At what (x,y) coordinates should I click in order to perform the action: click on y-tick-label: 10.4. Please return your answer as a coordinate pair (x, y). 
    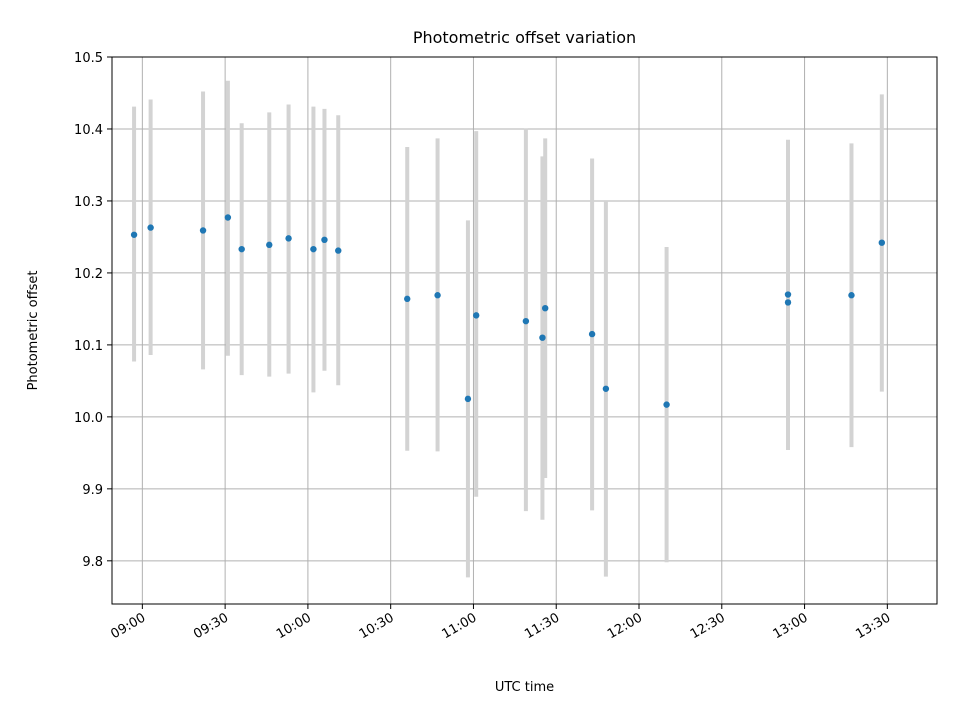
    Looking at the image, I should click on (88, 130).